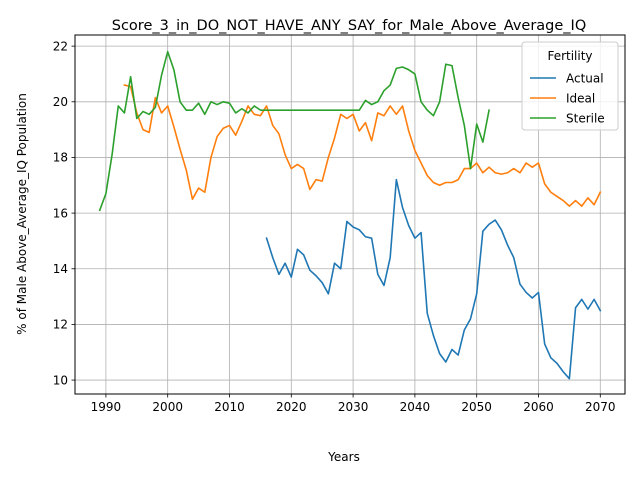 The width and height of the screenshot is (640, 484). Describe the element at coordinates (60, 213) in the screenshot. I see `y-tick-label: 16` at that location.